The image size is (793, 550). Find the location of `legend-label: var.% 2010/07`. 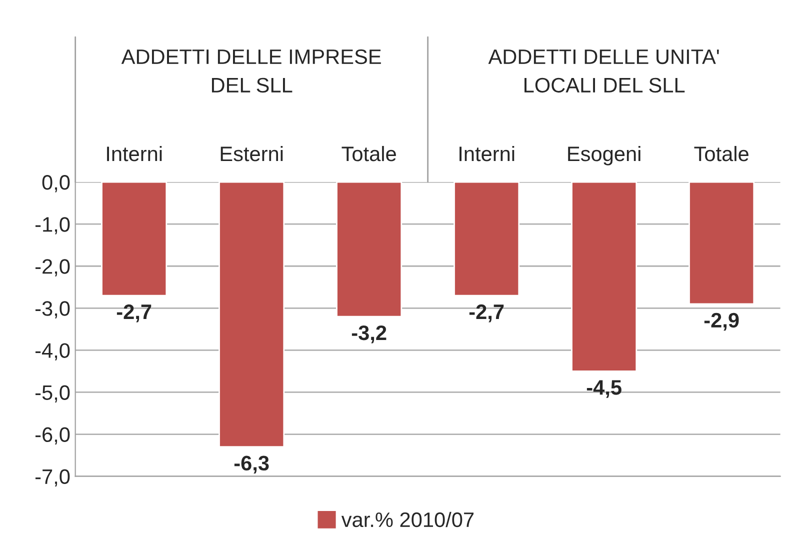

legend-label: var.% 2010/07 is located at coordinates (407, 520).